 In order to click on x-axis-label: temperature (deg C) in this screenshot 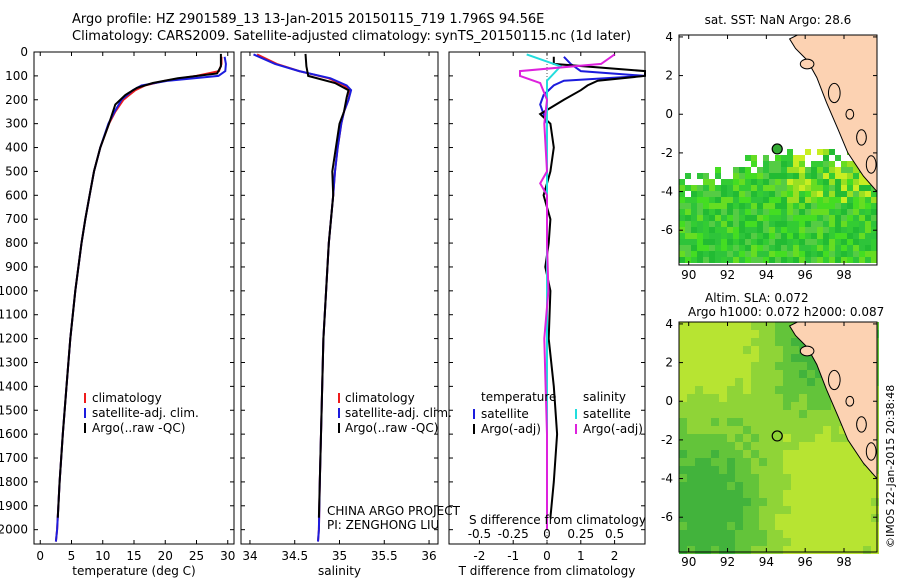, I will do `click(133, 571)`.